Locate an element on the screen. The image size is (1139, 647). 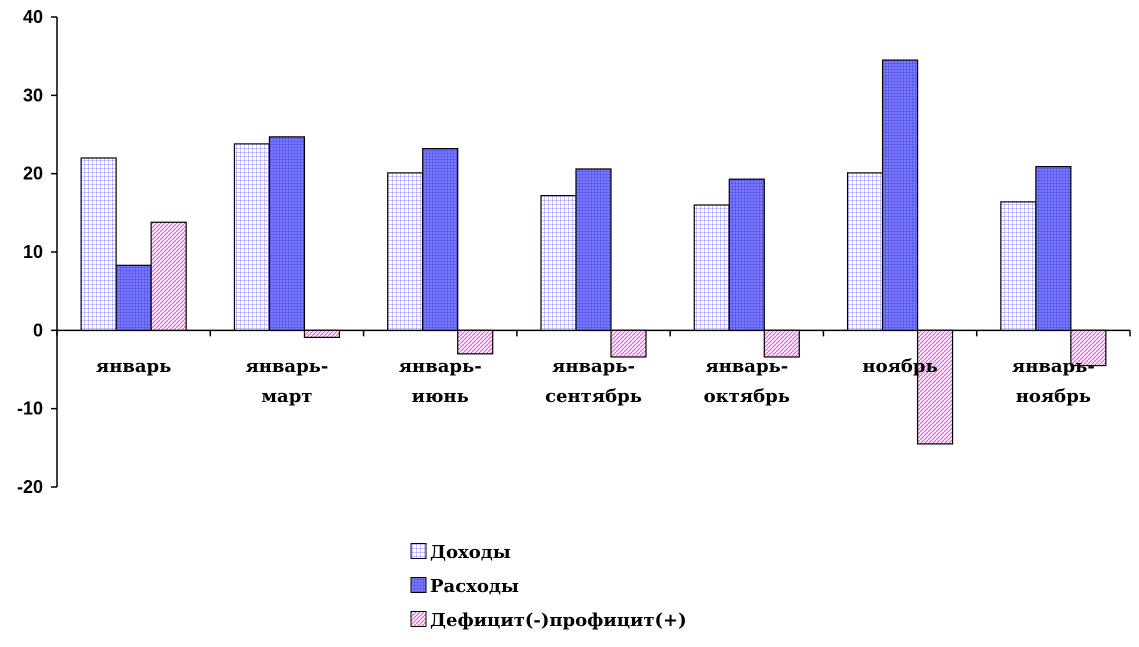
y-tick-label: 10 is located at coordinates (33, 252).